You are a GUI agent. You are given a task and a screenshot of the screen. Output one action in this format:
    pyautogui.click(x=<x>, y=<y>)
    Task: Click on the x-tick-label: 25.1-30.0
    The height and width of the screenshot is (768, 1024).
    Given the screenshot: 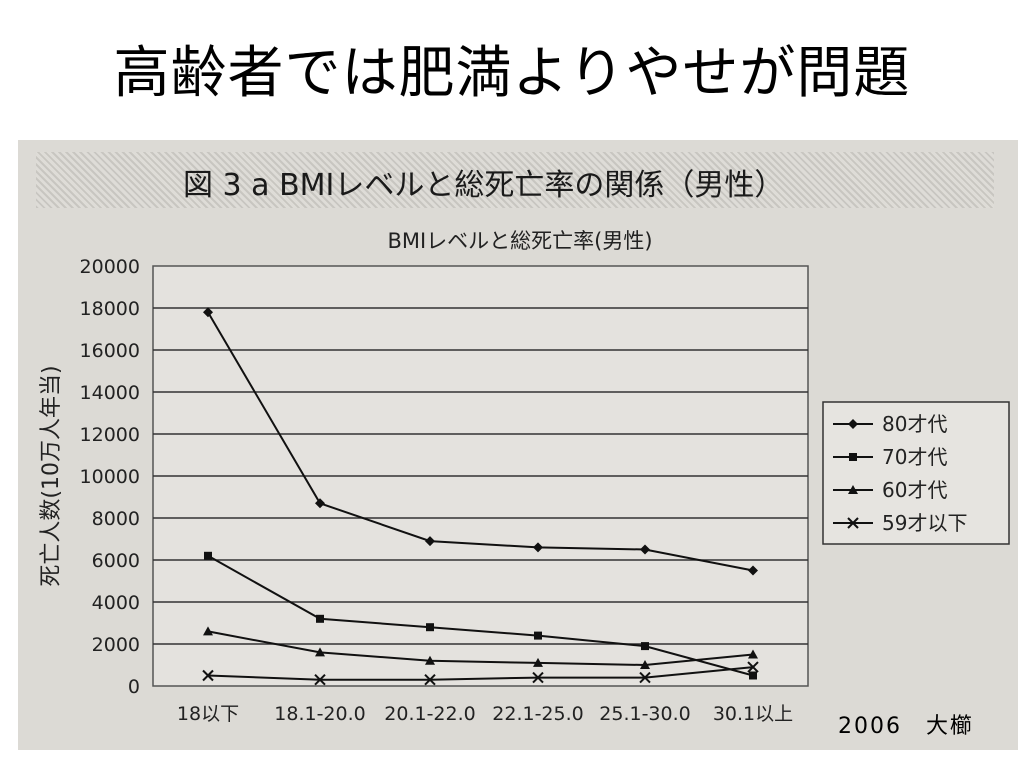 What is the action you would take?
    pyautogui.click(x=644, y=714)
    